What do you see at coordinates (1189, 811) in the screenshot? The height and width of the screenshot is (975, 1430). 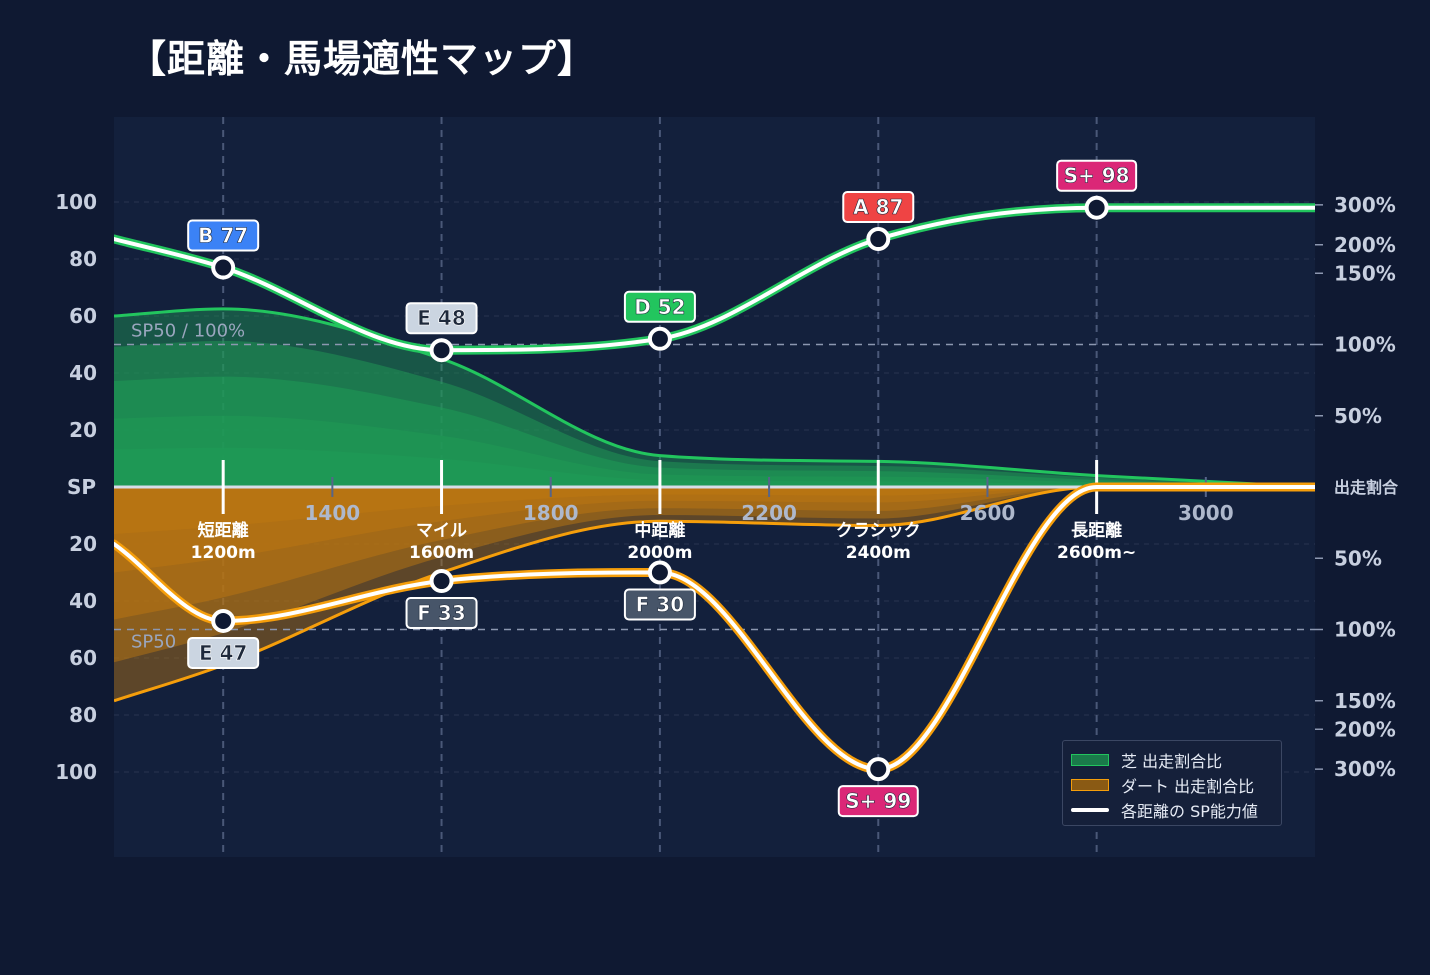 I see `legend-label-sp-line: 各距離の SP能力値` at bounding box center [1189, 811].